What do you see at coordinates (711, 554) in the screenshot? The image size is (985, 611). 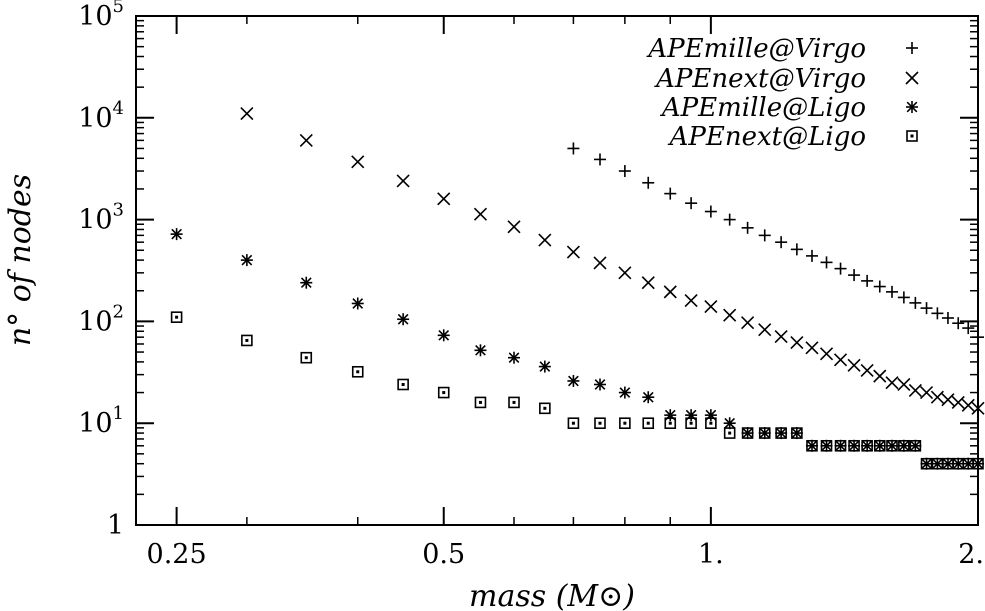 I see `x-tick-label: 1.` at bounding box center [711, 554].